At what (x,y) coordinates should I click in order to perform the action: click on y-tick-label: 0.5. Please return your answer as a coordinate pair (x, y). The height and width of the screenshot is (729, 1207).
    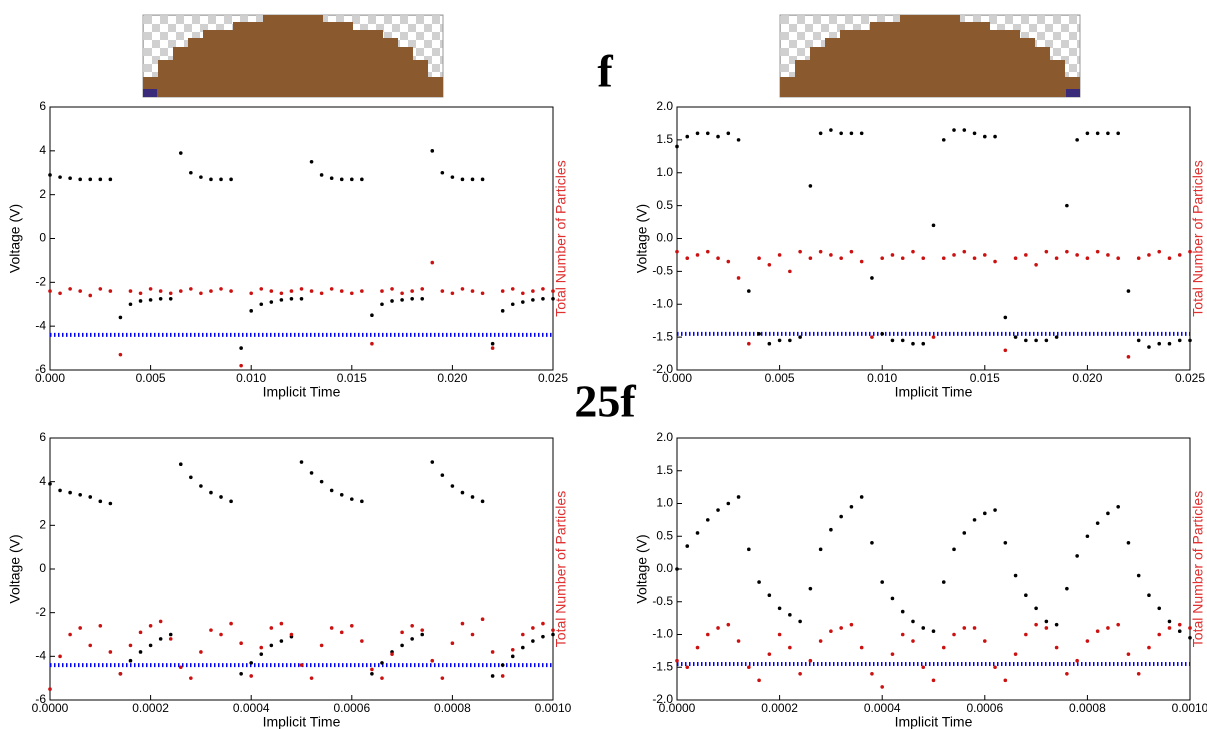
    Looking at the image, I should click on (664, 205).